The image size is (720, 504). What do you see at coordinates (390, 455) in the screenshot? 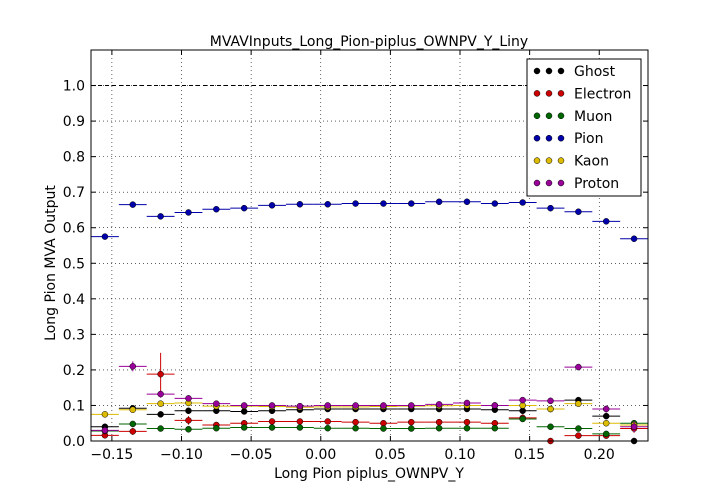
I see `x-tick-label: 0.05` at bounding box center [390, 455].